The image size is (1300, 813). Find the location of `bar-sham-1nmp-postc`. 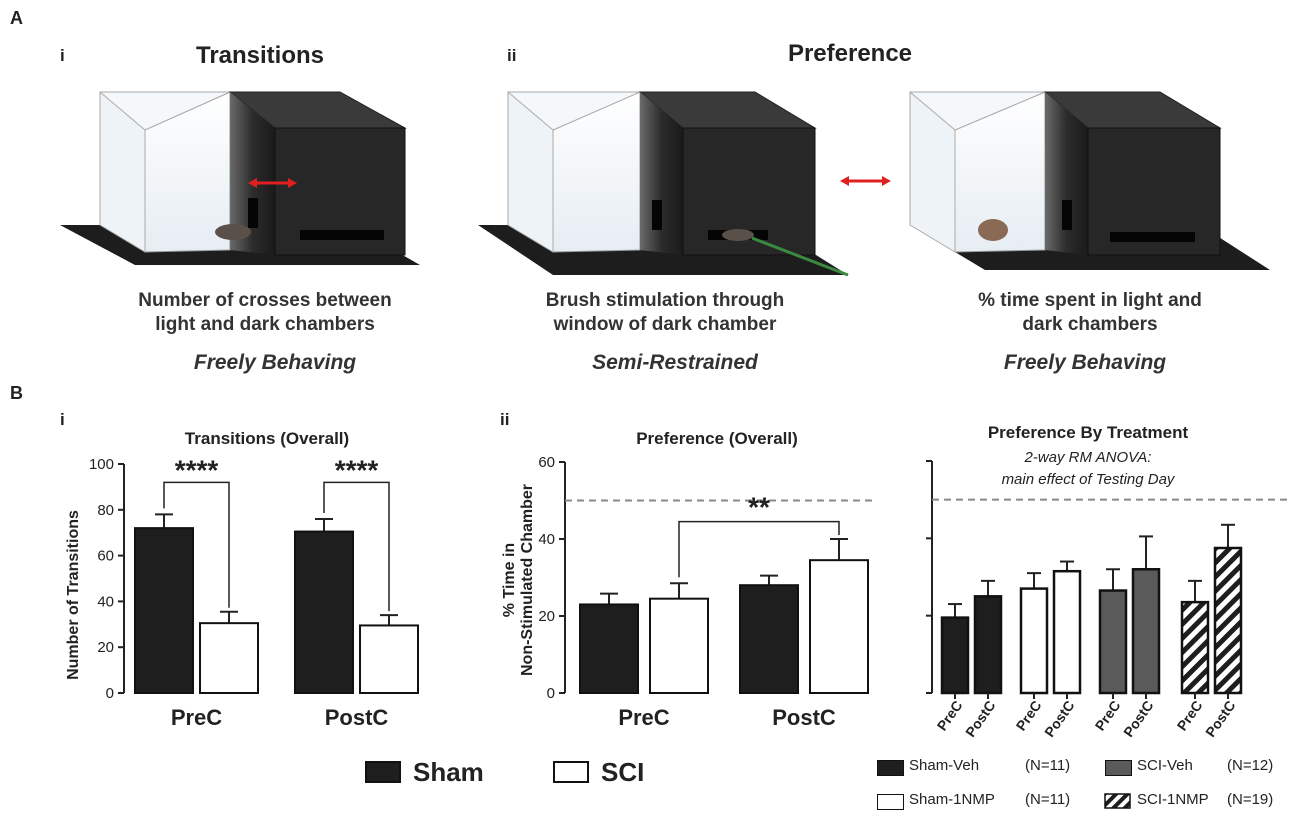

bar-sham-1nmp-postc is located at coordinates (1067, 632).